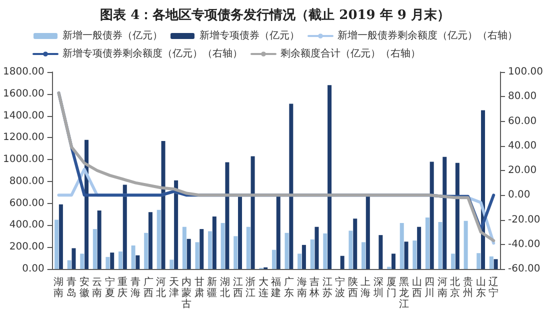 The image size is (550, 323). What do you see at coordinates (519, 195) in the screenshot?
I see `y2-tick-label: 0.00` at bounding box center [519, 195].